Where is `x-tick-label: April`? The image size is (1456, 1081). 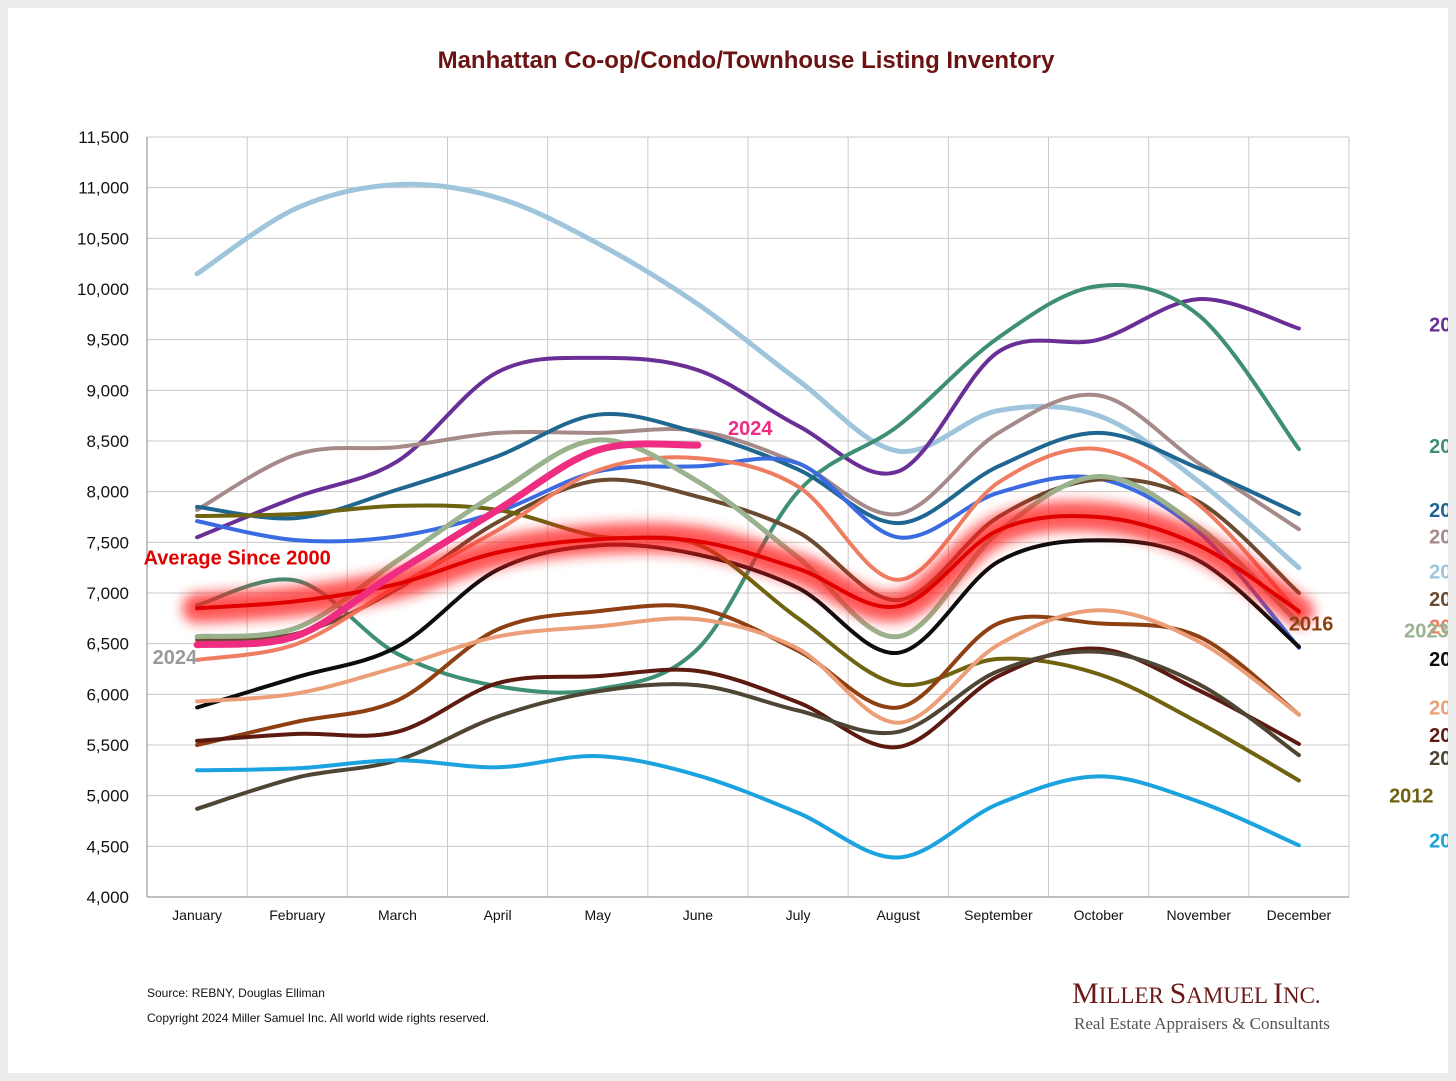 x-tick-label: April is located at coordinates (498, 915).